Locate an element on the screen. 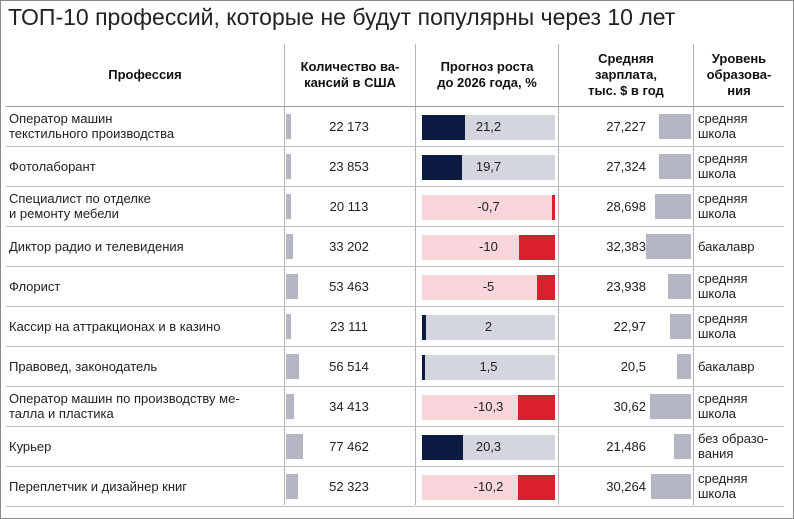 This screenshot has width=794, height=519. vacancies-value: 23 111 is located at coordinates (349, 326).